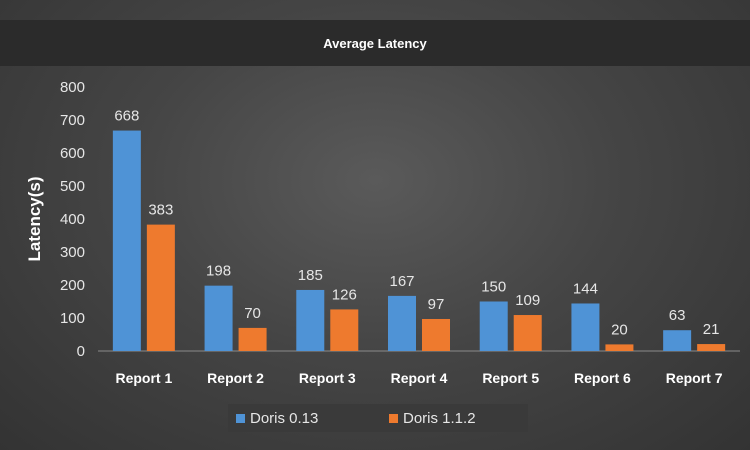 The width and height of the screenshot is (750, 450). What do you see at coordinates (72, 186) in the screenshot?
I see `y-tick-label: 500` at bounding box center [72, 186].